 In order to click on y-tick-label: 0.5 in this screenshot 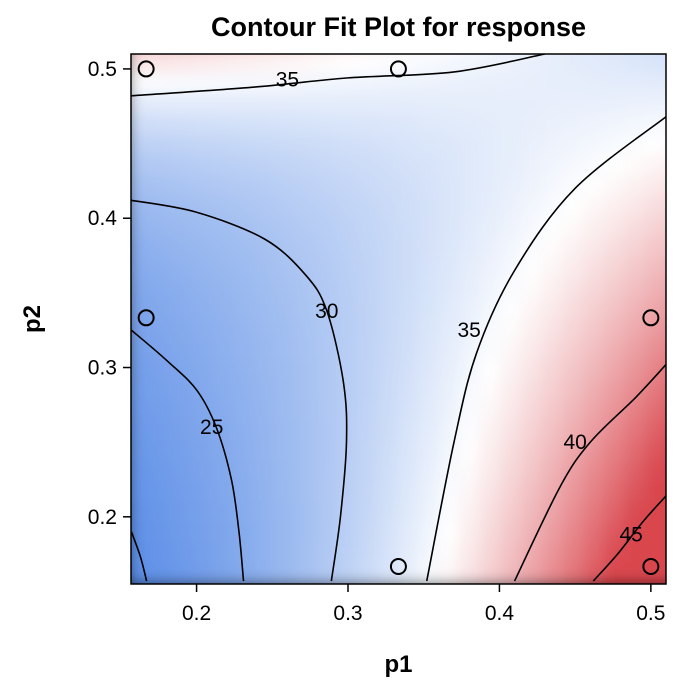, I will do `click(102, 69)`.